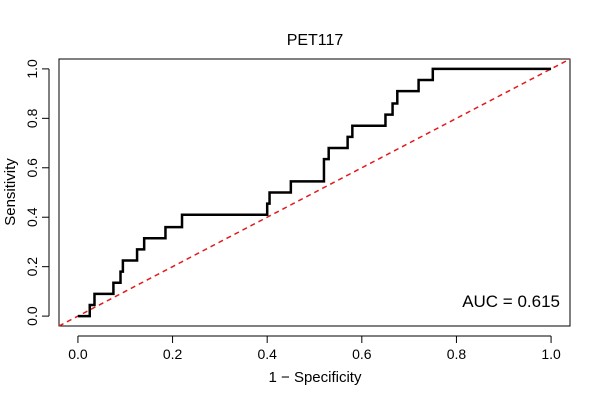  Describe the element at coordinates (78, 354) in the screenshot. I see `x-tick-label: 0.0` at that location.